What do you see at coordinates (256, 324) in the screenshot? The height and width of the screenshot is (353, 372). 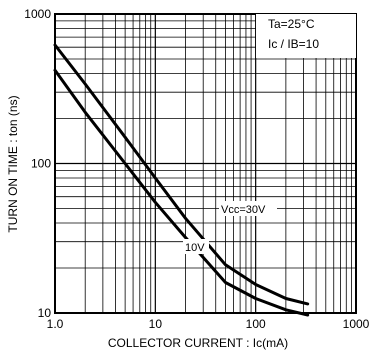 I see `x-tick-label: 100` at bounding box center [256, 324].